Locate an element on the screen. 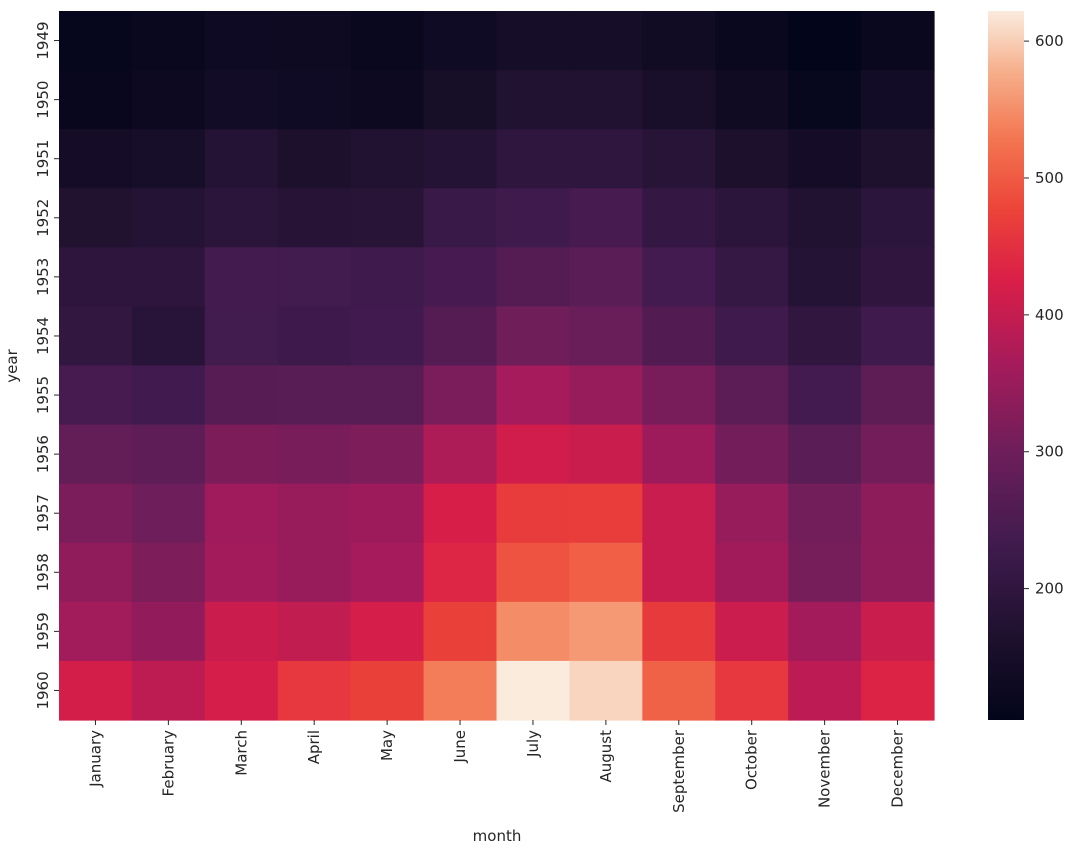  colorbar-tick-label: 400 is located at coordinates (1049, 315).